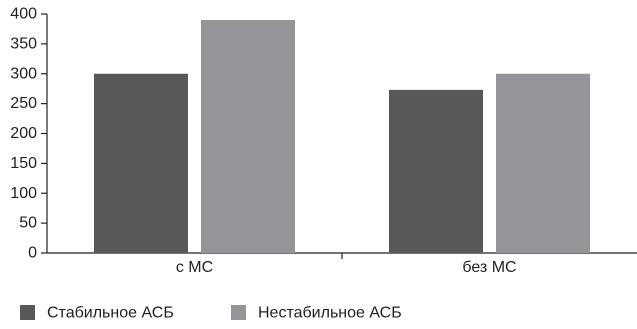 This screenshot has width=637, height=329. I want to click on legend: Стабильное АСБ Нестабильное АСБ, so click(211, 313).